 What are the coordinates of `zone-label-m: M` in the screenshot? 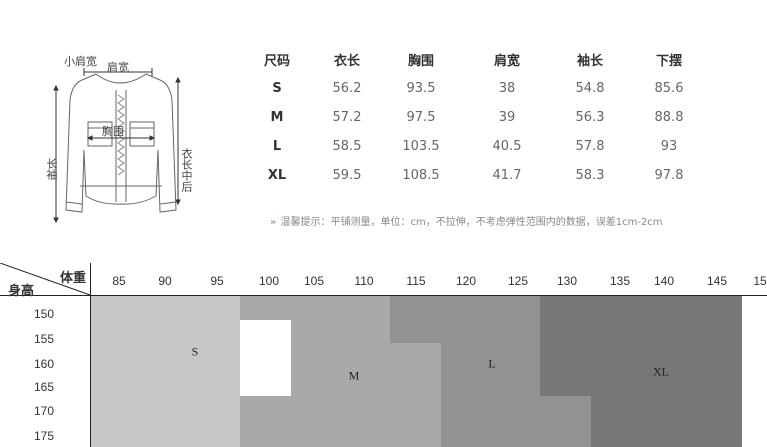 It's located at (354, 375).